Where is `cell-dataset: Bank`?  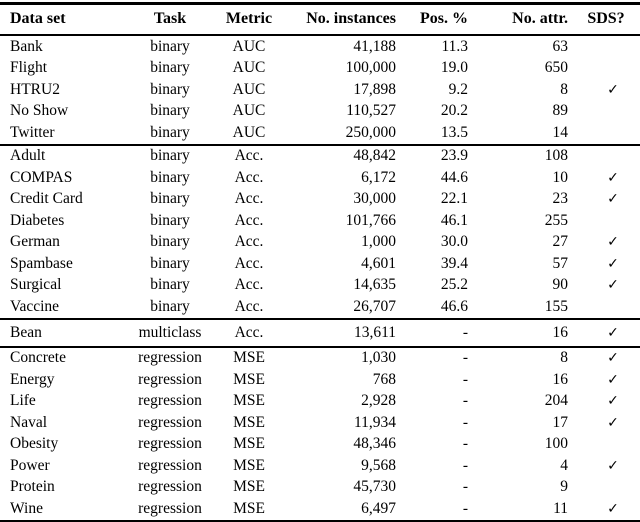 cell-dataset: Bank is located at coordinates (26, 46).